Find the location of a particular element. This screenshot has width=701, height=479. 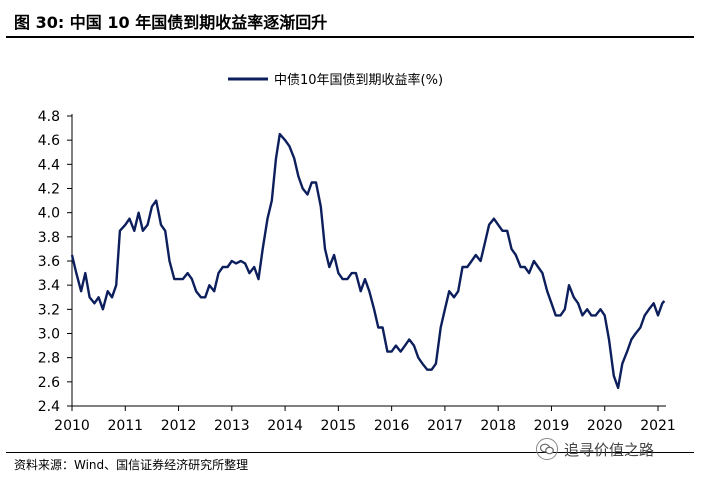

watermark: 追寻价值之路 is located at coordinates (595, 449).